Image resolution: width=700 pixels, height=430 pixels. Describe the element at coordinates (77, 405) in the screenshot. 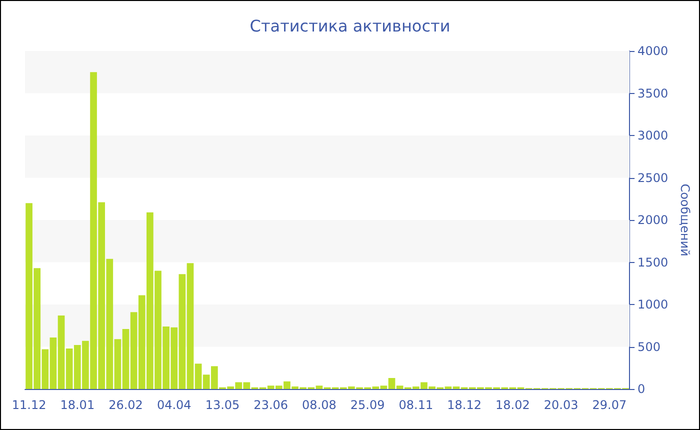

I see `x-tick-label: 18.01` at that location.